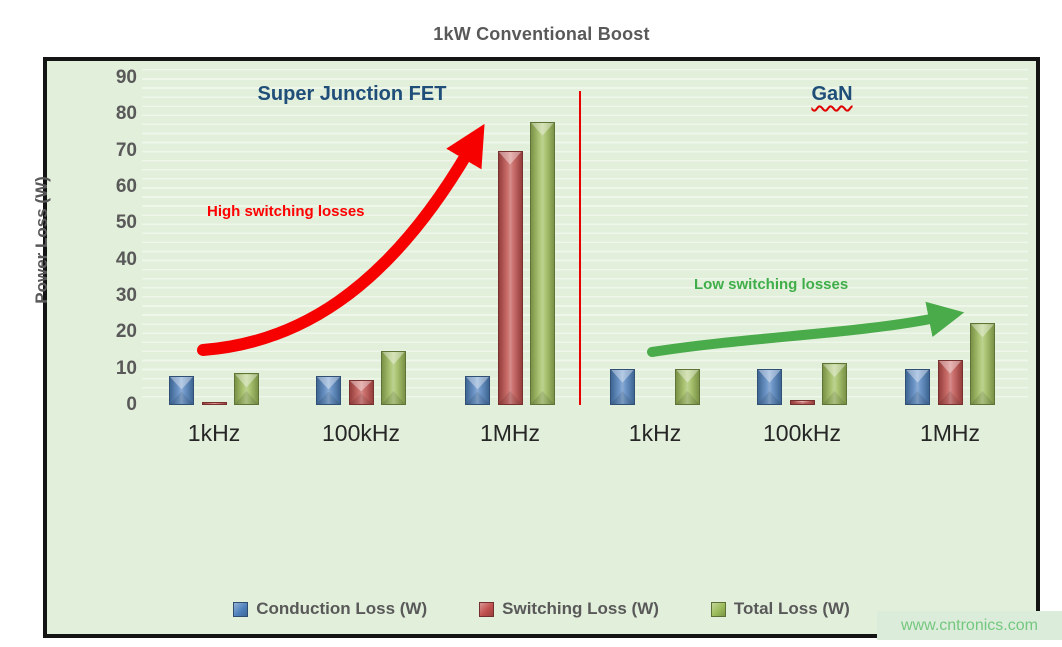 This screenshot has width=1062, height=647. I want to click on annotation-high-switching-losses: High switching losses, so click(286, 211).